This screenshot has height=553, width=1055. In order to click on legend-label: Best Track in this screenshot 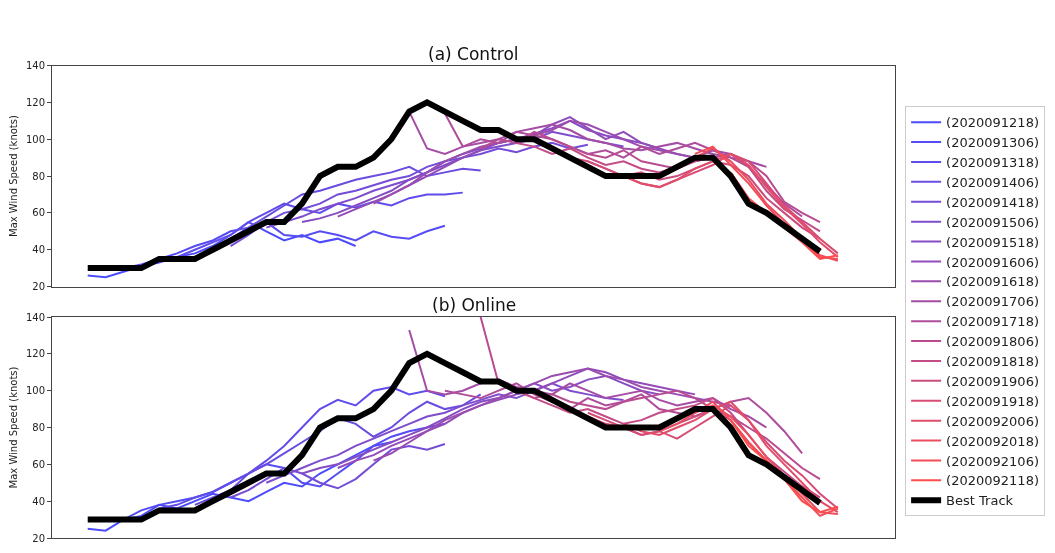, I will do `click(980, 501)`.